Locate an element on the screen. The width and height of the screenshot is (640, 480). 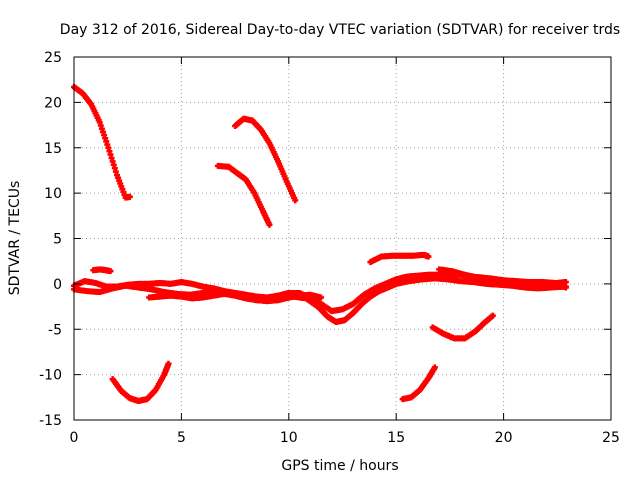
y-tick-label: 5 is located at coordinates (57, 240).